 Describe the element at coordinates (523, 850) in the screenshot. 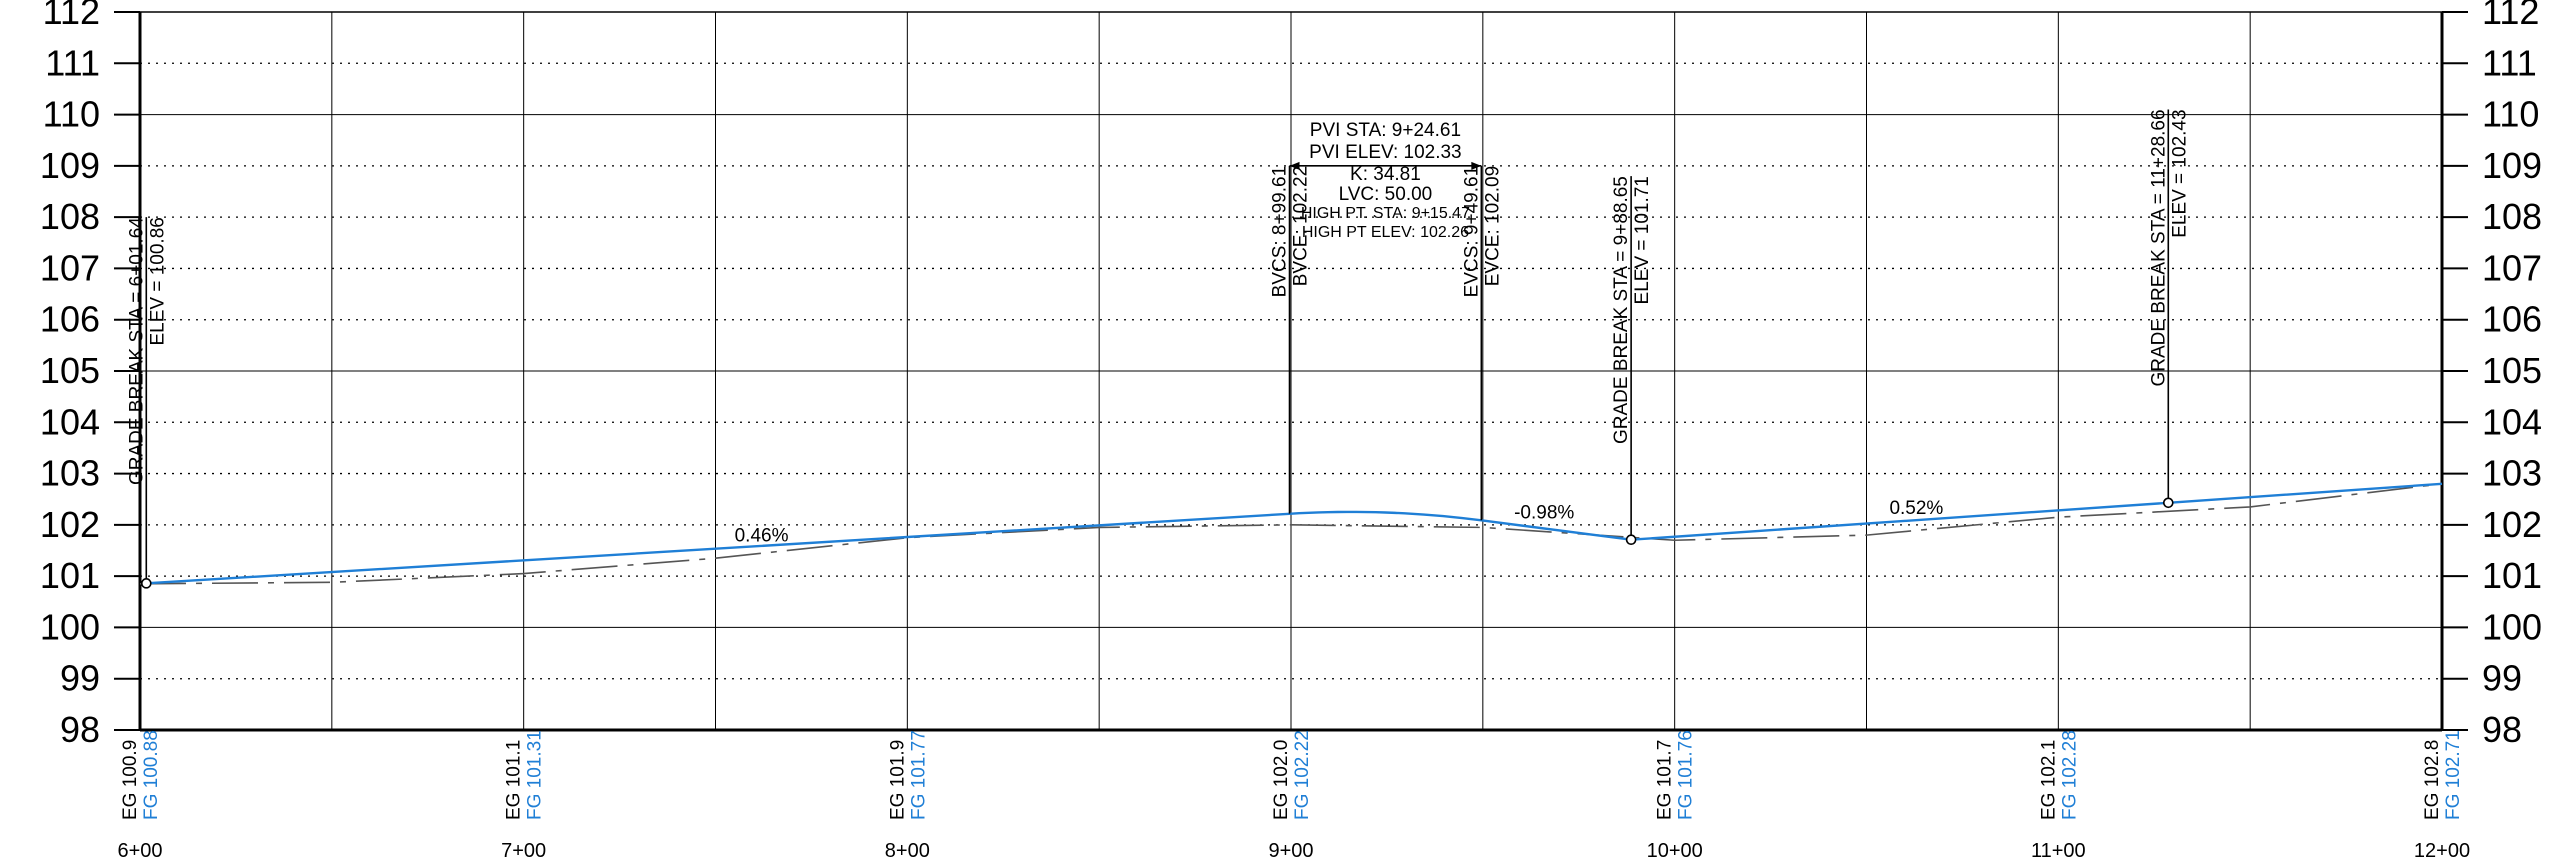

I see `x-tick-label: 7+00` at that location.